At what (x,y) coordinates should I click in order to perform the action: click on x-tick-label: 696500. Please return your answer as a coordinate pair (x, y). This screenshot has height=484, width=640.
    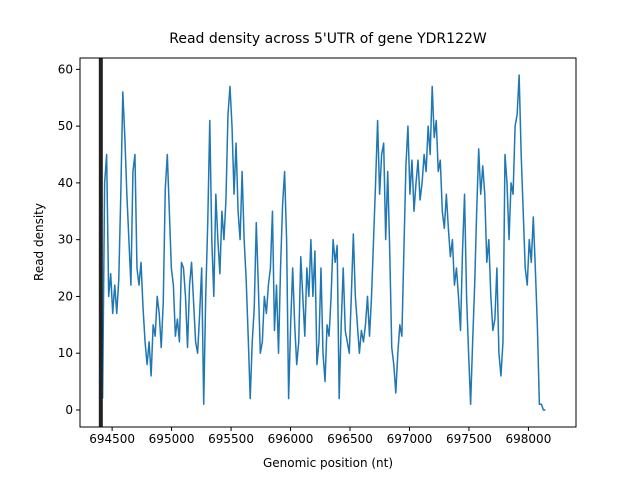
    Looking at the image, I should click on (350, 439).